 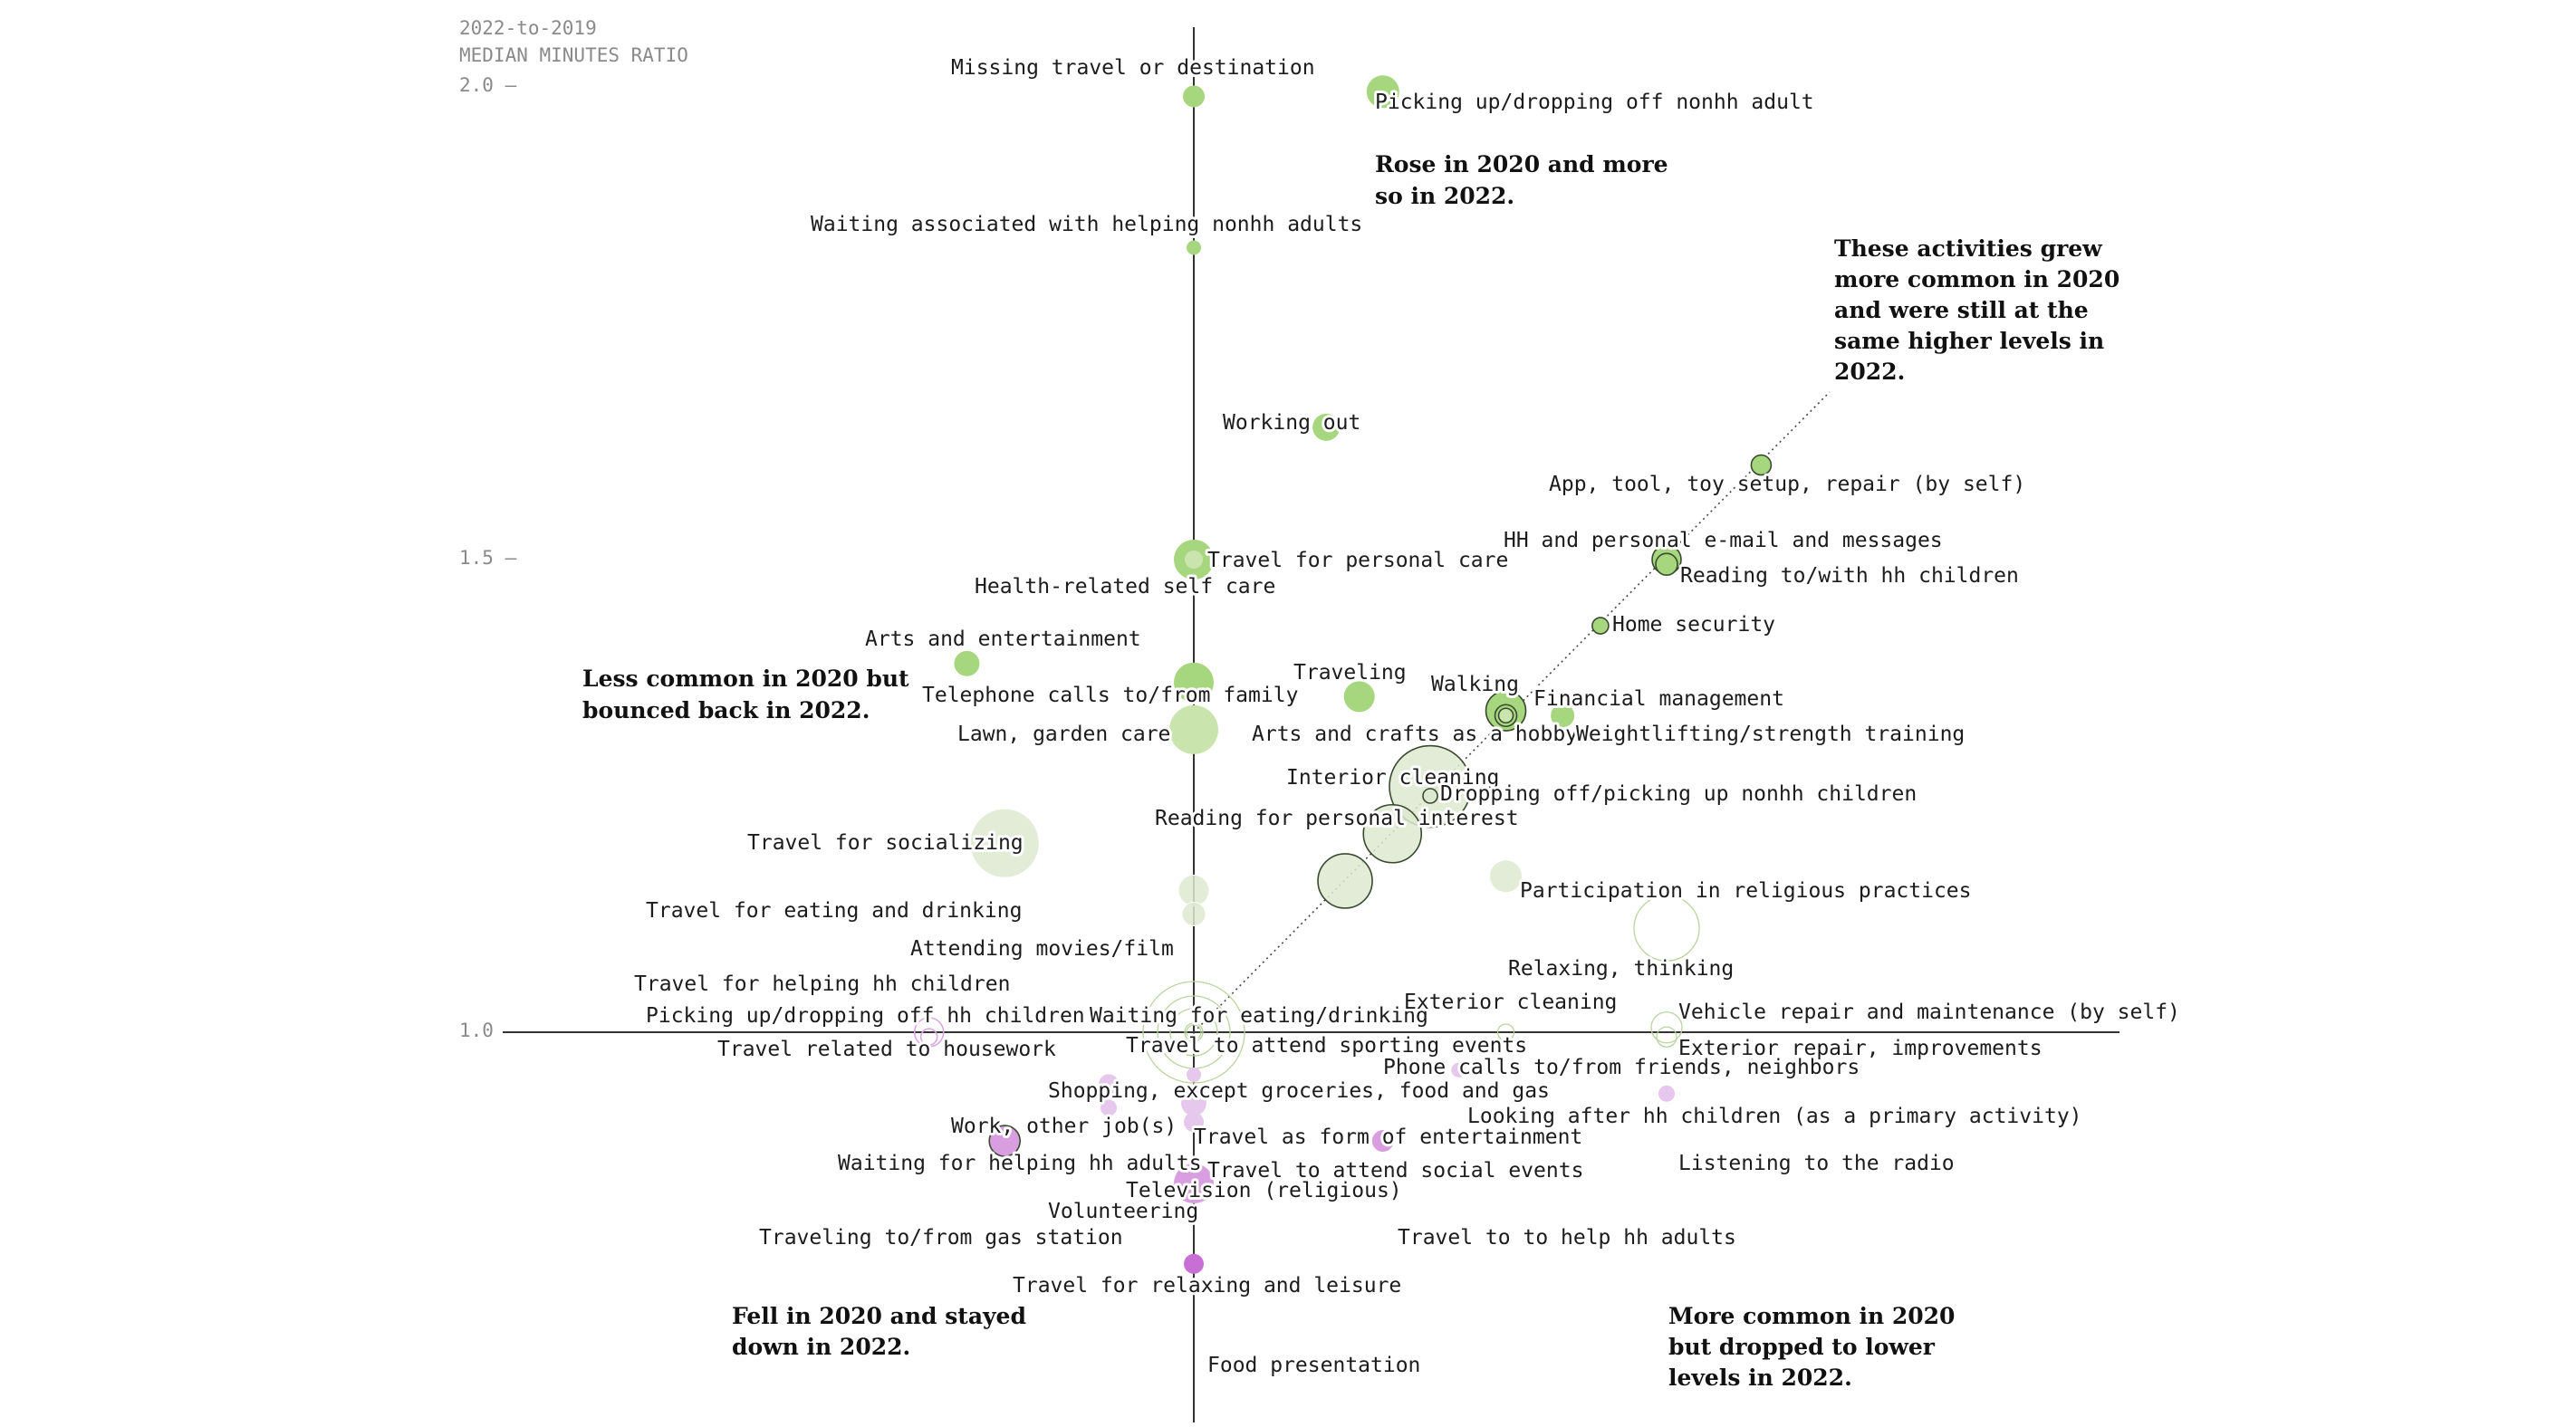 What do you see at coordinates (1567, 1238) in the screenshot?
I see `label-travel-help-hh-adults: Travel to to help hh adults` at bounding box center [1567, 1238].